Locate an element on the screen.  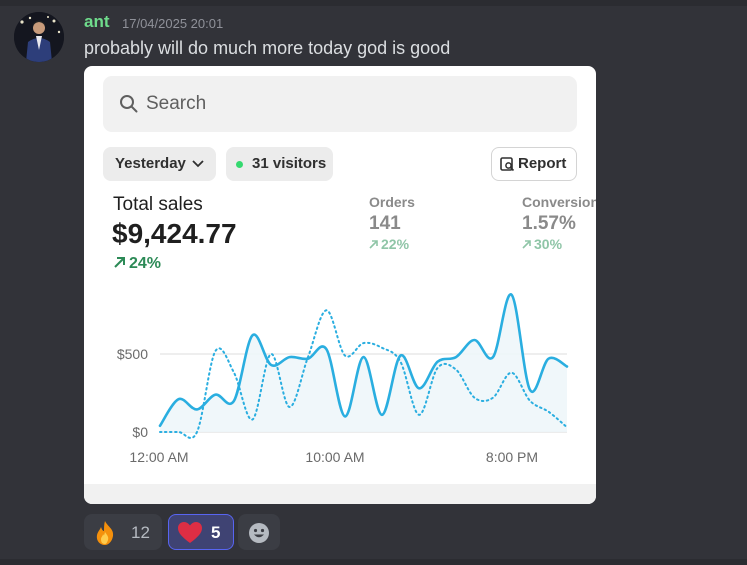
top-bar is located at coordinates (373, 3).